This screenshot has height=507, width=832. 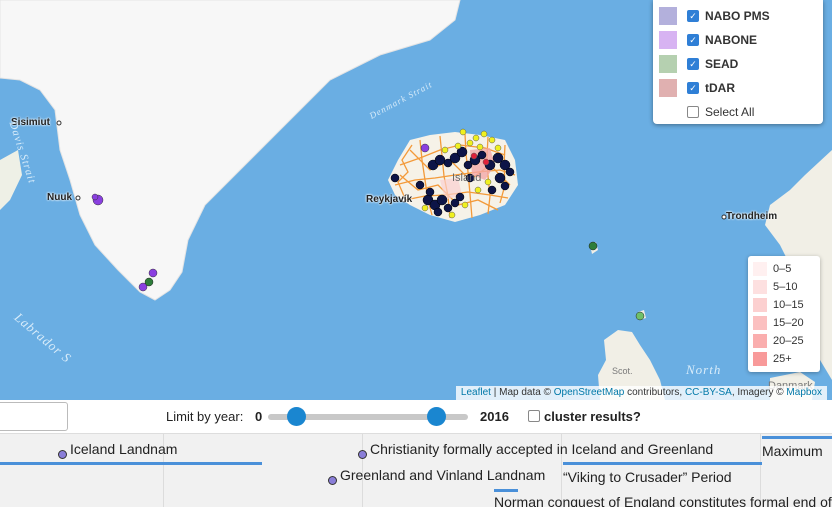 What do you see at coordinates (693, 112) in the screenshot?
I see `select-all-checkbox` at bounding box center [693, 112].